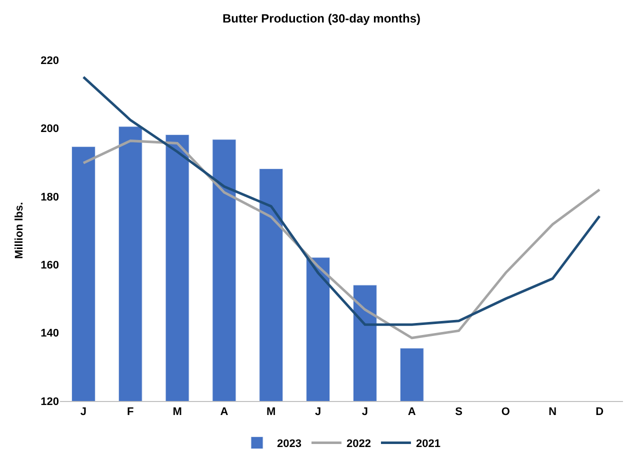 This screenshot has height=469, width=643. Describe the element at coordinates (130, 412) in the screenshot. I see `x-tick-label: F` at that location.